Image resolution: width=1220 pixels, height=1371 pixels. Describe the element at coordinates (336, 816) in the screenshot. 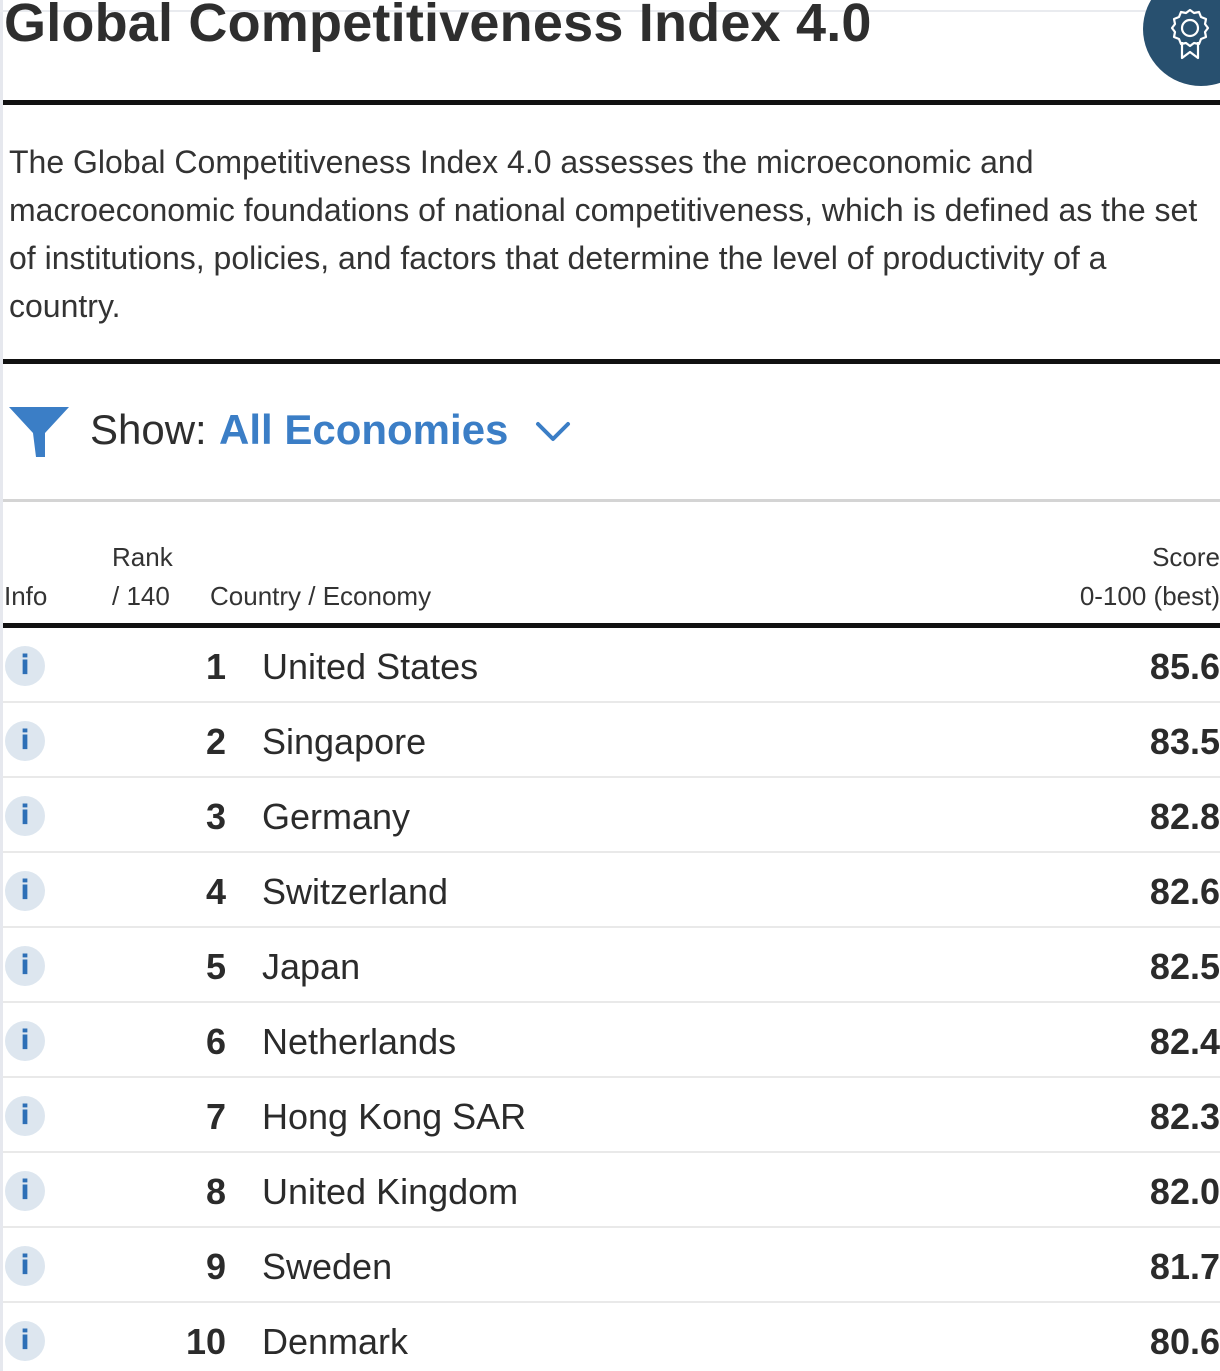

I see `row-country: Germany` at that location.